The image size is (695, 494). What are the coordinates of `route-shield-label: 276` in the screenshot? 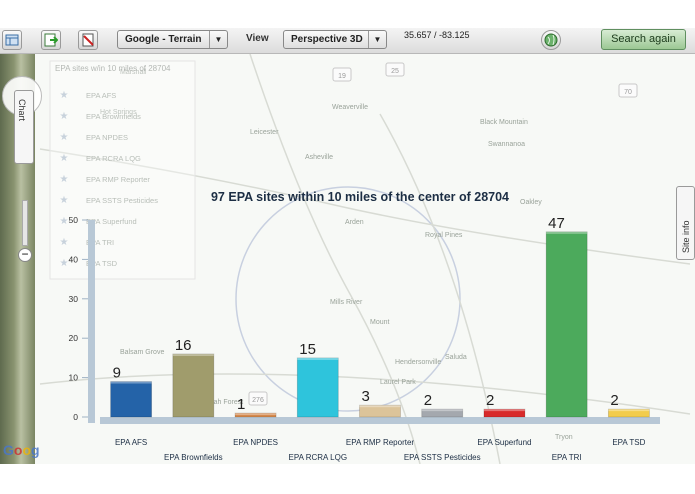 It's located at (258, 400).